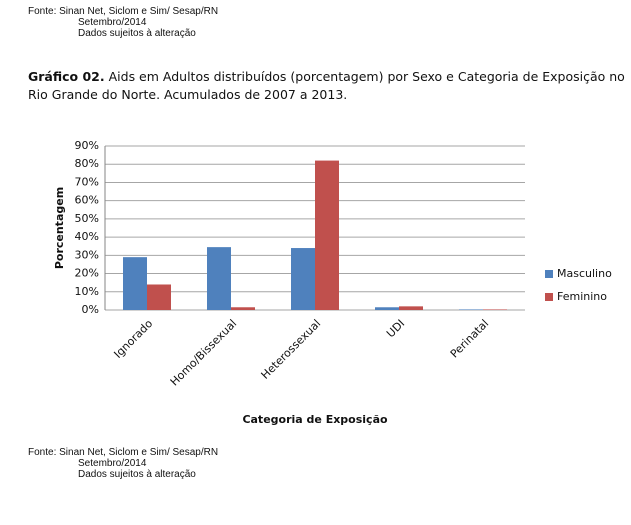  I want to click on source-date: Setembro/2014, so click(112, 22).